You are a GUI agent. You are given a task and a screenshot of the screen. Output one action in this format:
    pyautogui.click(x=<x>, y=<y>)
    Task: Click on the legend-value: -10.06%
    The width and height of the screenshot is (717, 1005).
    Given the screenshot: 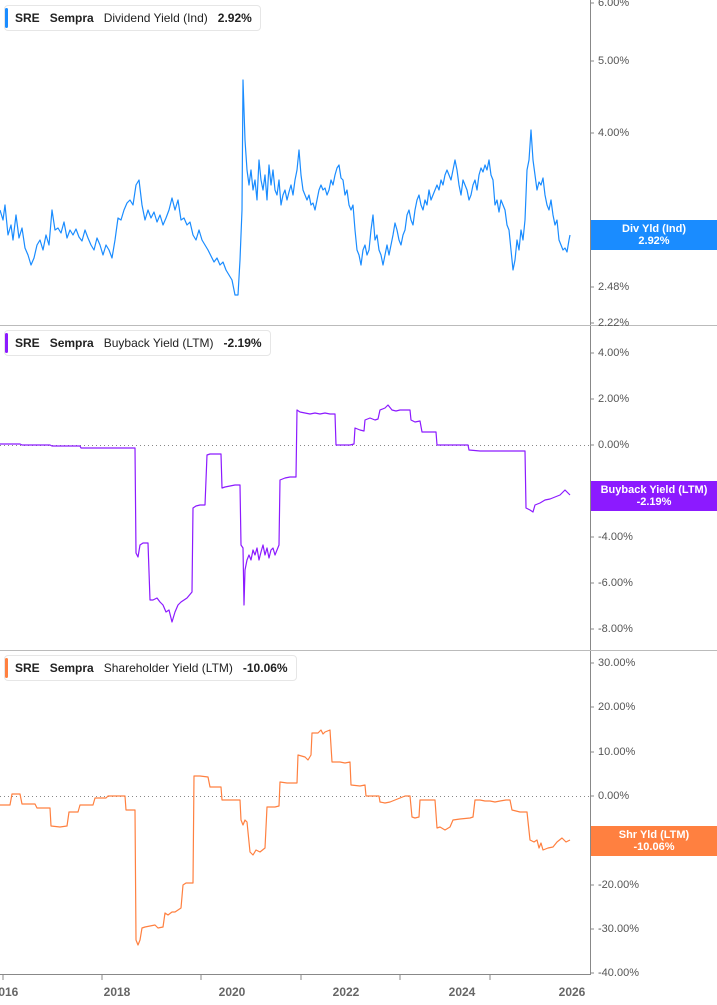 What is the action you would take?
    pyautogui.click(x=265, y=668)
    